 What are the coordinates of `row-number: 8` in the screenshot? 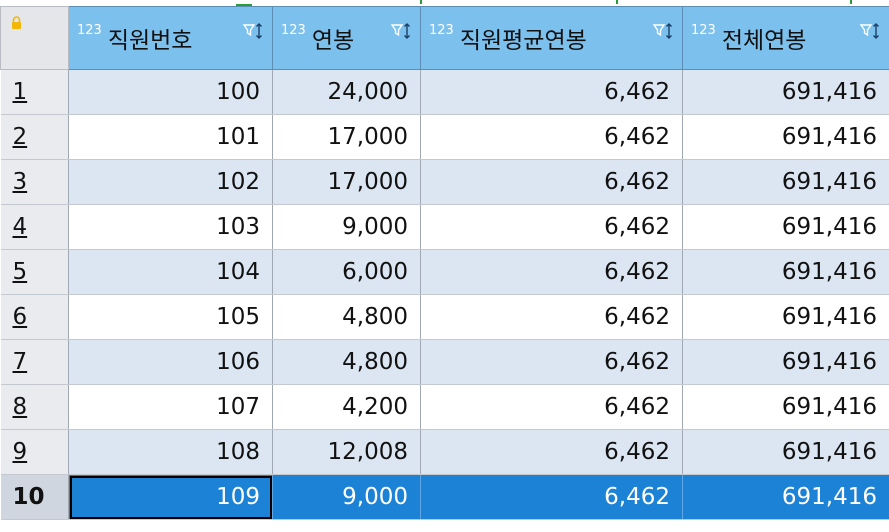 It's located at (34, 407).